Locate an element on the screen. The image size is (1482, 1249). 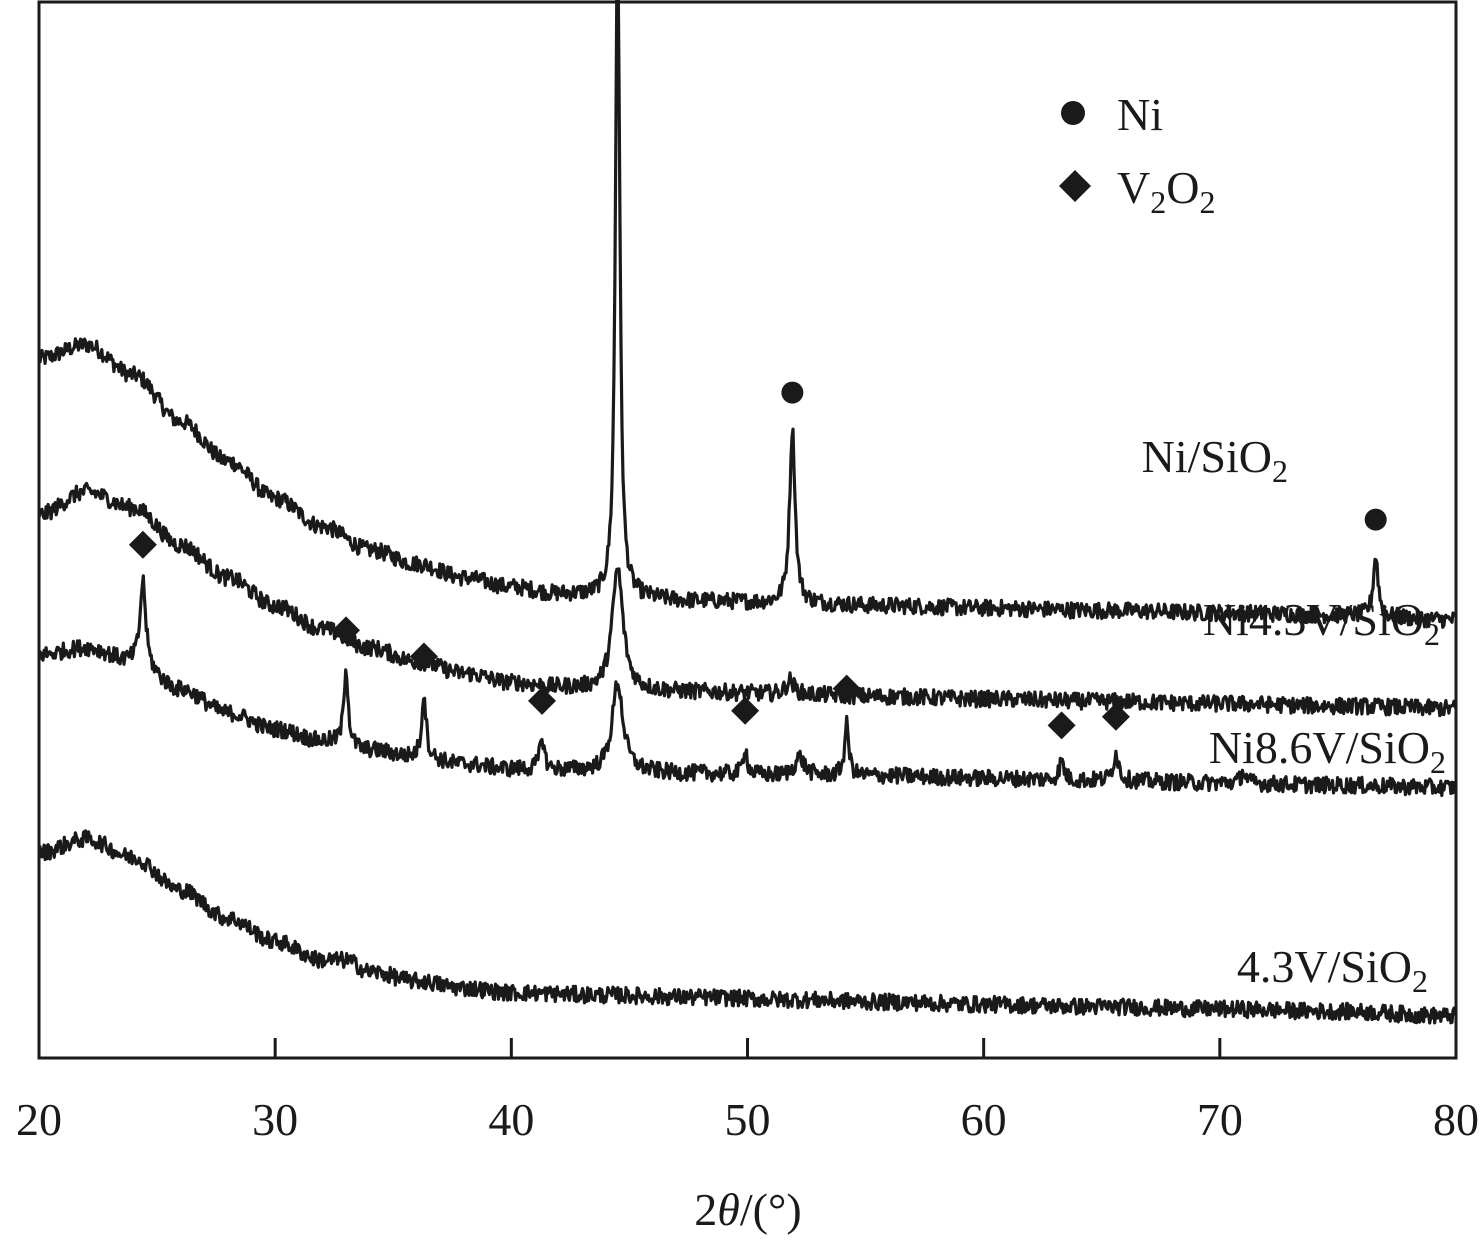
legend-label-v2o2: V2O2 is located at coordinates (1166, 191).